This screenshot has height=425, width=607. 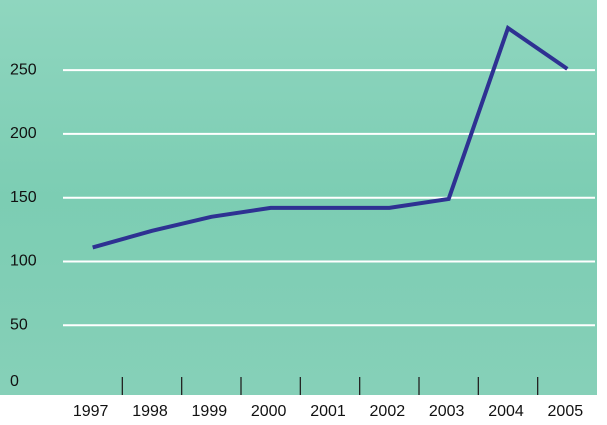 What do you see at coordinates (91, 411) in the screenshot?
I see `x-tick-label: 1997` at bounding box center [91, 411].